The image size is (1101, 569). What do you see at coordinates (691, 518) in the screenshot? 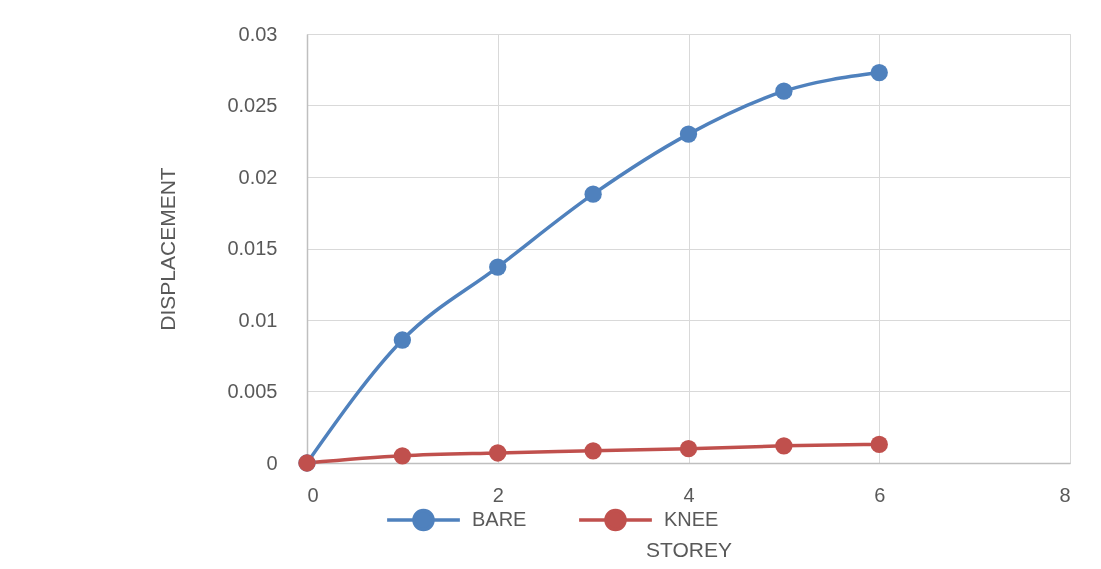
I see `legend-label: KNEE` at bounding box center [691, 518].